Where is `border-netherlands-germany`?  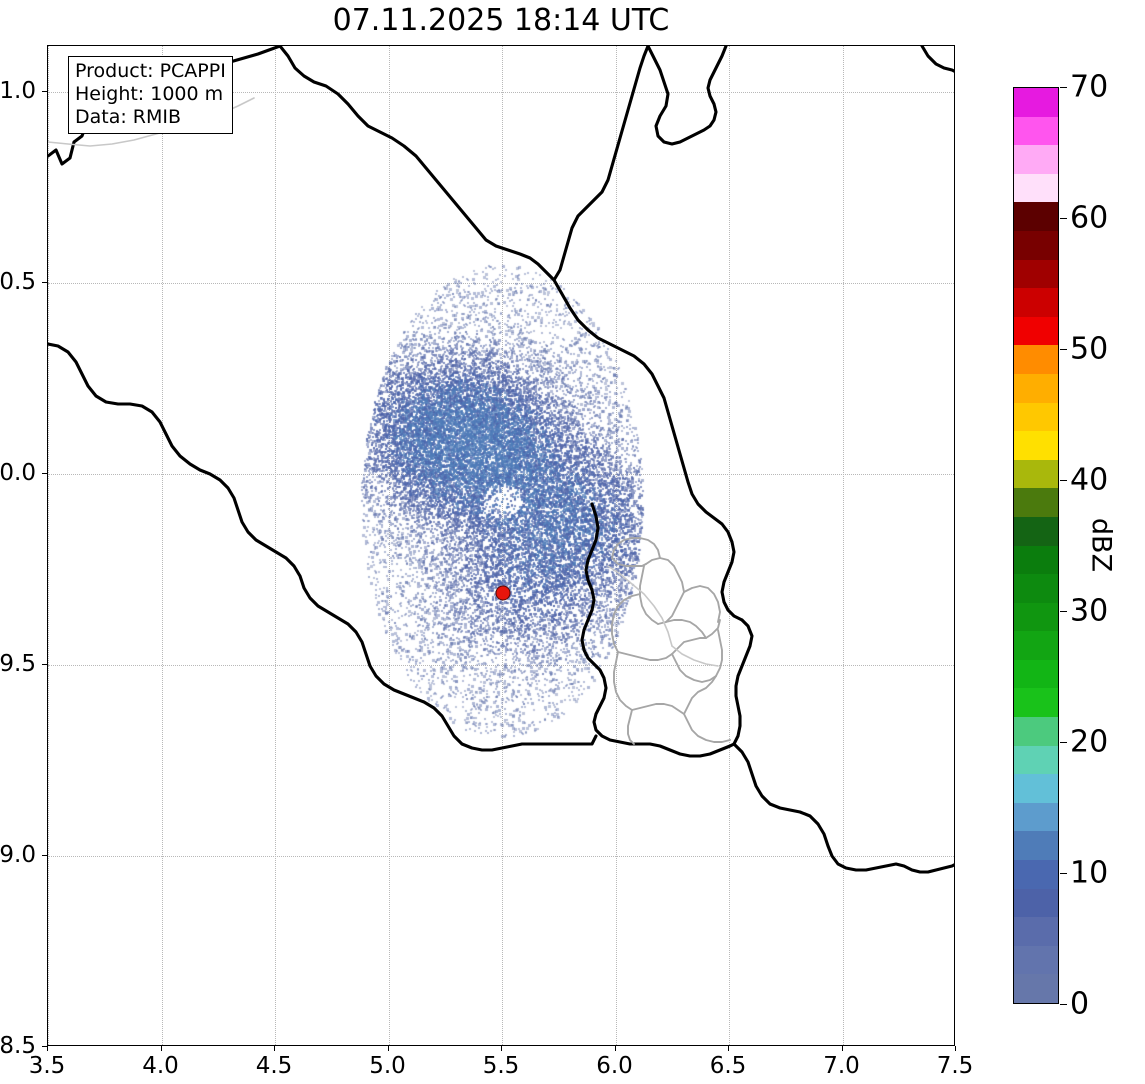 border-netherlands-germany is located at coordinates (464, 164).